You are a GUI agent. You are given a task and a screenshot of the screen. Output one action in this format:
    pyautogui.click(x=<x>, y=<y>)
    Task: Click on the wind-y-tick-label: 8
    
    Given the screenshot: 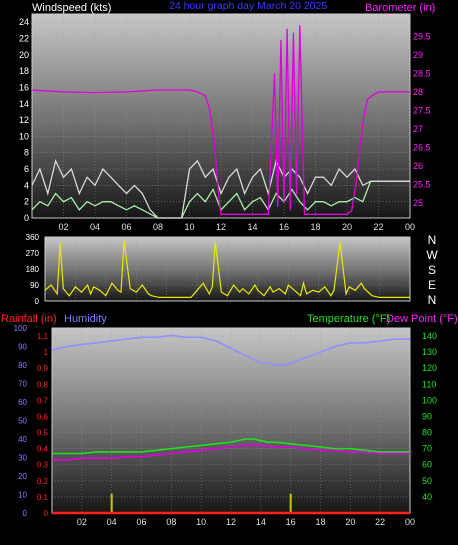 What is the action you would take?
    pyautogui.click(x=26, y=153)
    